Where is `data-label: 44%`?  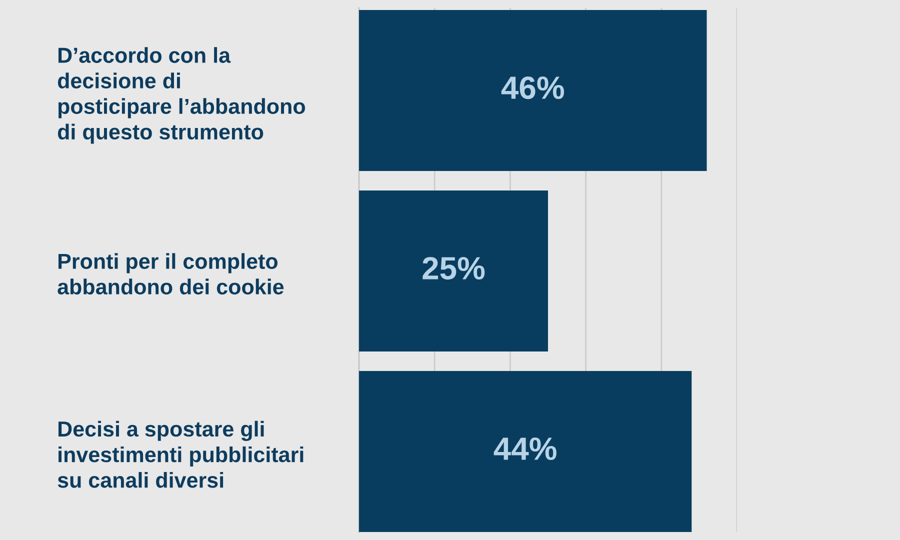 data-label: 44% is located at coordinates (525, 449).